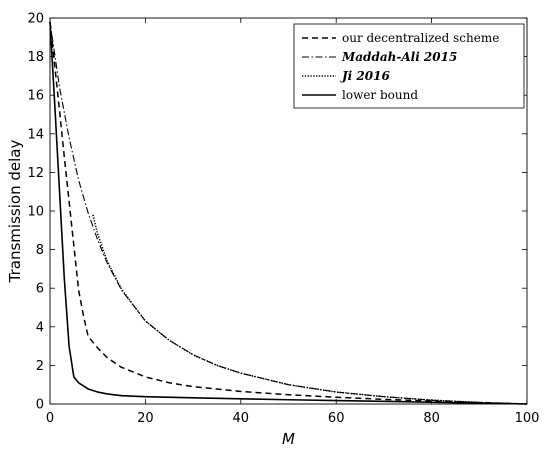 The height and width of the screenshot is (458, 550). I want to click on y-tick-label: 18, so click(35, 57).